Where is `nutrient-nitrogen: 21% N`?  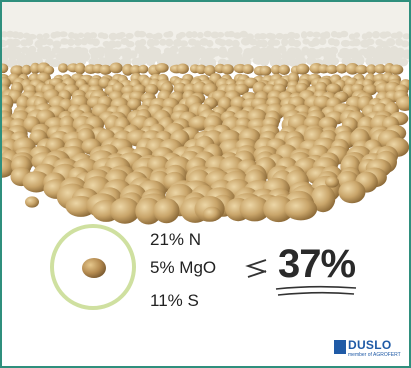 nutrient-nitrogen: 21% N is located at coordinates (176, 239).